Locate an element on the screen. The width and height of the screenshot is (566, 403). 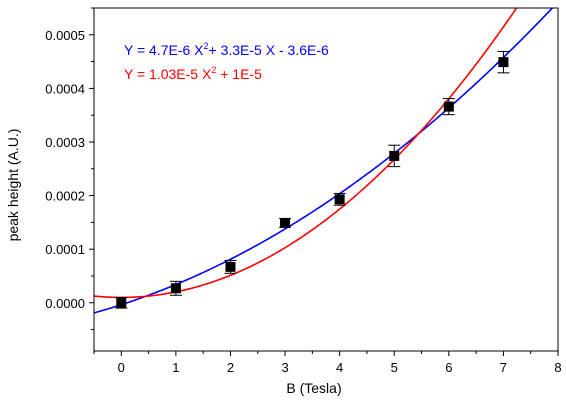
y-axis-title: peak height (A.U.) is located at coordinates (13, 185).